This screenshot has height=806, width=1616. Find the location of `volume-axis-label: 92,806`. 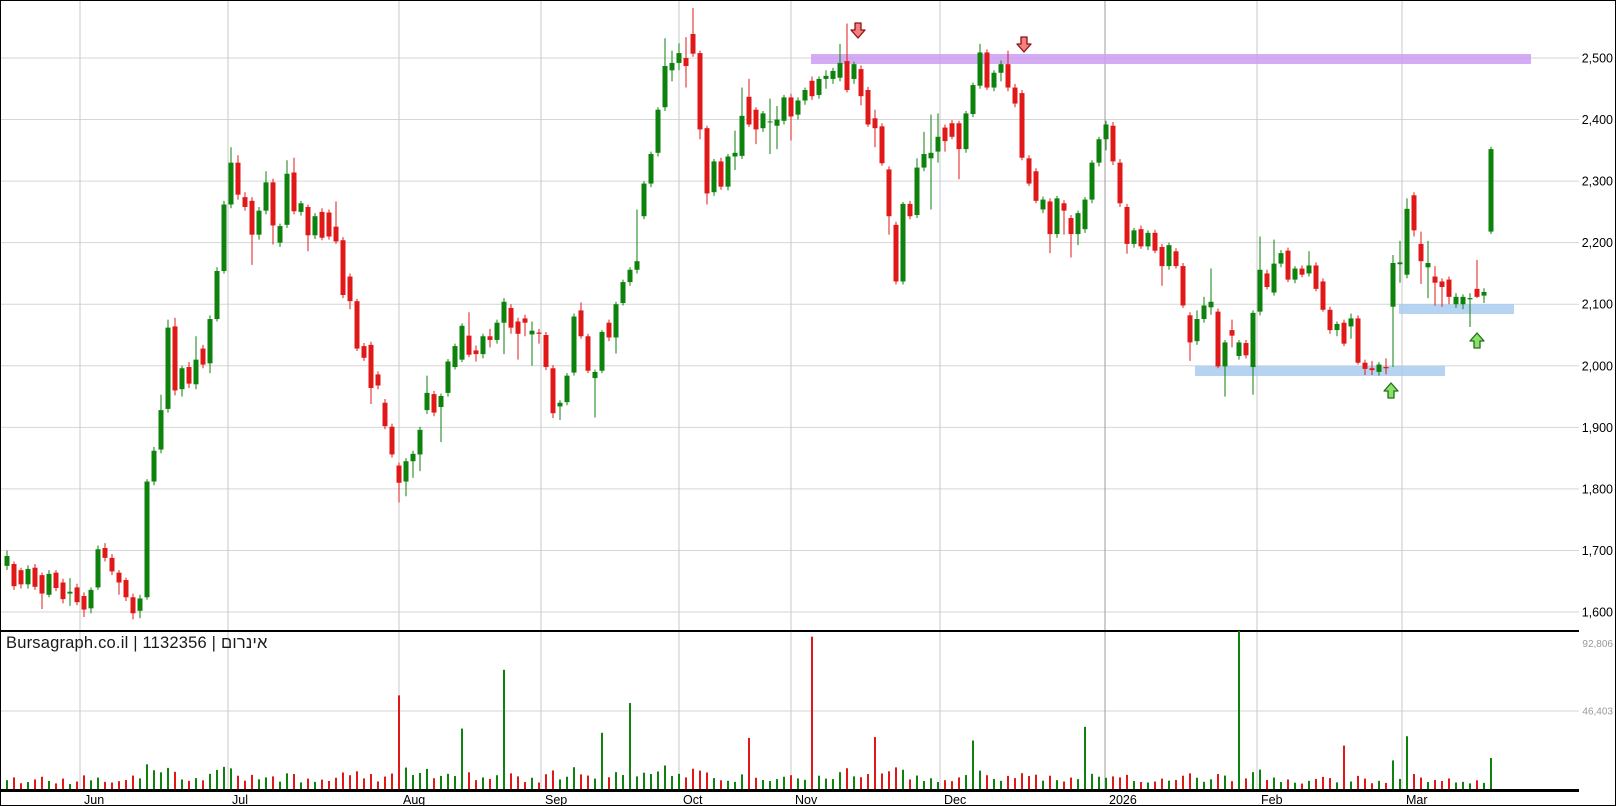

volume-axis-label: 92,806 is located at coordinates (1597, 644).